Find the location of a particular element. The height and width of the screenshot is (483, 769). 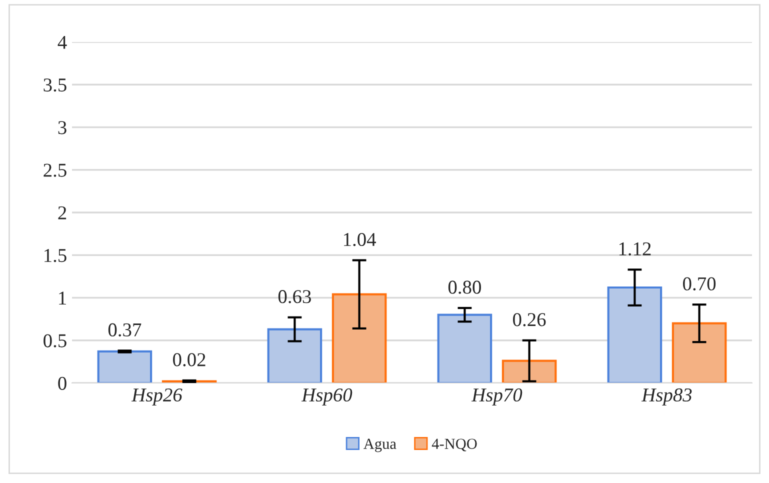

data-label: 0.02 is located at coordinates (189, 359).